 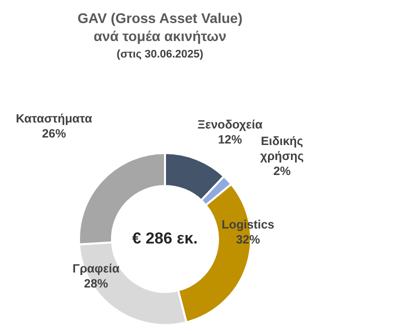 I want to click on chart-subtitle: (στις 30.06.2025), so click(x=160, y=54).